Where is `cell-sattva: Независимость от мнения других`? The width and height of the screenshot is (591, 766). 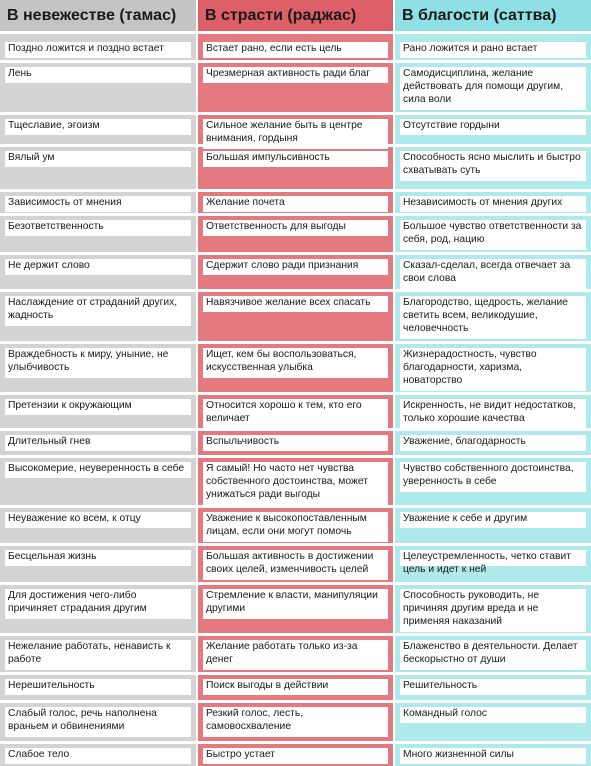
cell-sattva: Независимость от мнения других is located at coordinates (493, 204).